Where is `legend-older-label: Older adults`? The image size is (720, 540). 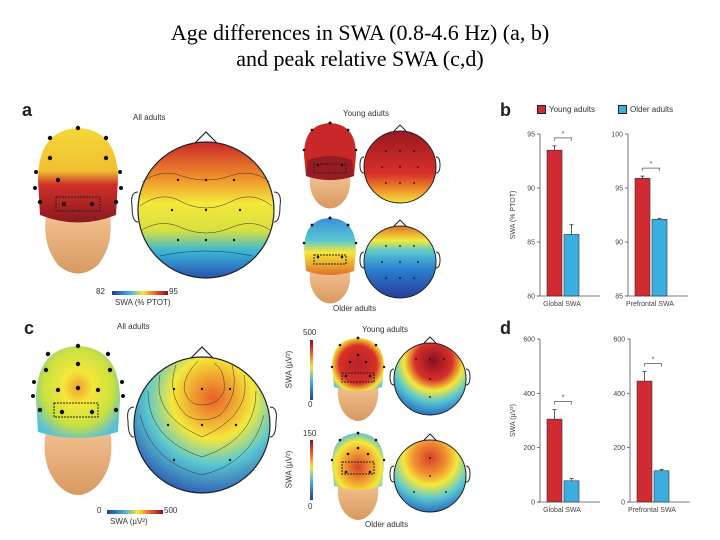
legend-older-label: Older adults is located at coordinates (652, 109).